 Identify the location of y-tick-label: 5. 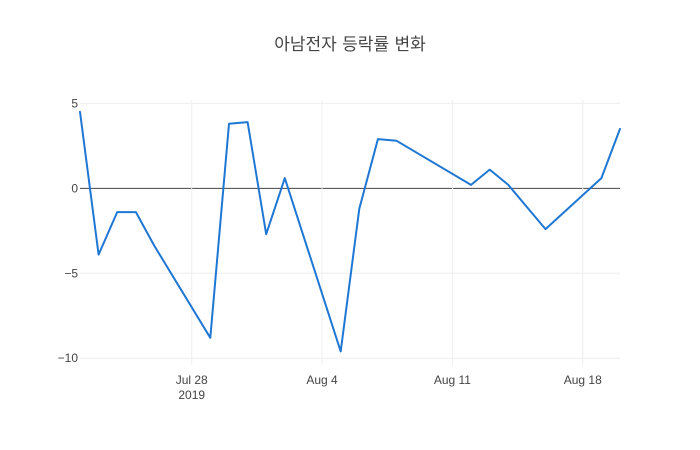
(74, 103).